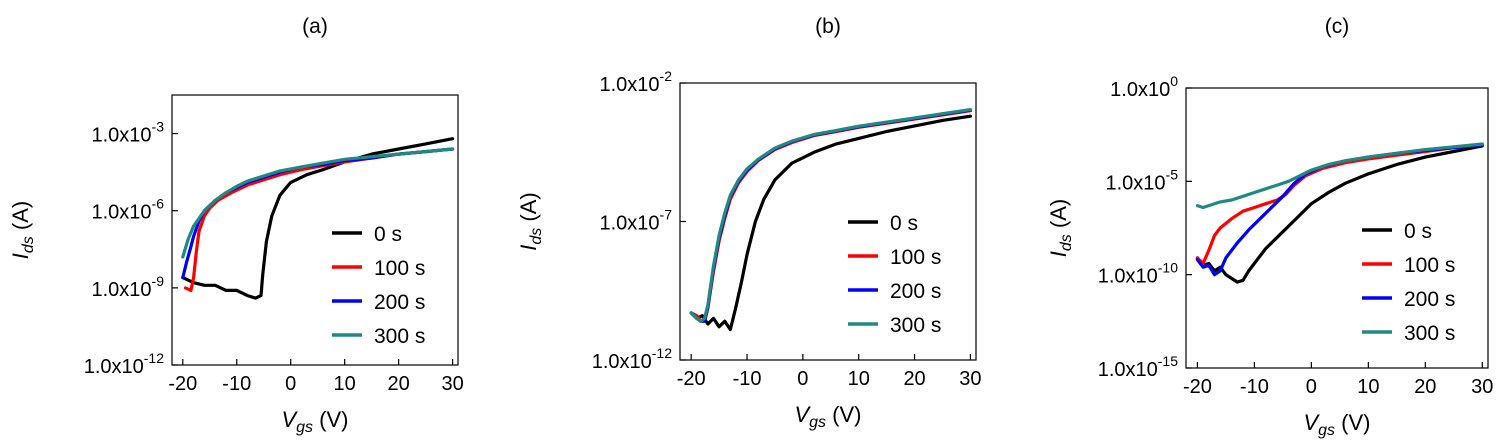  What do you see at coordinates (1141, 180) in the screenshot?
I see `y-tick-label: 1.0x10⁻⁵` at bounding box center [1141, 180].